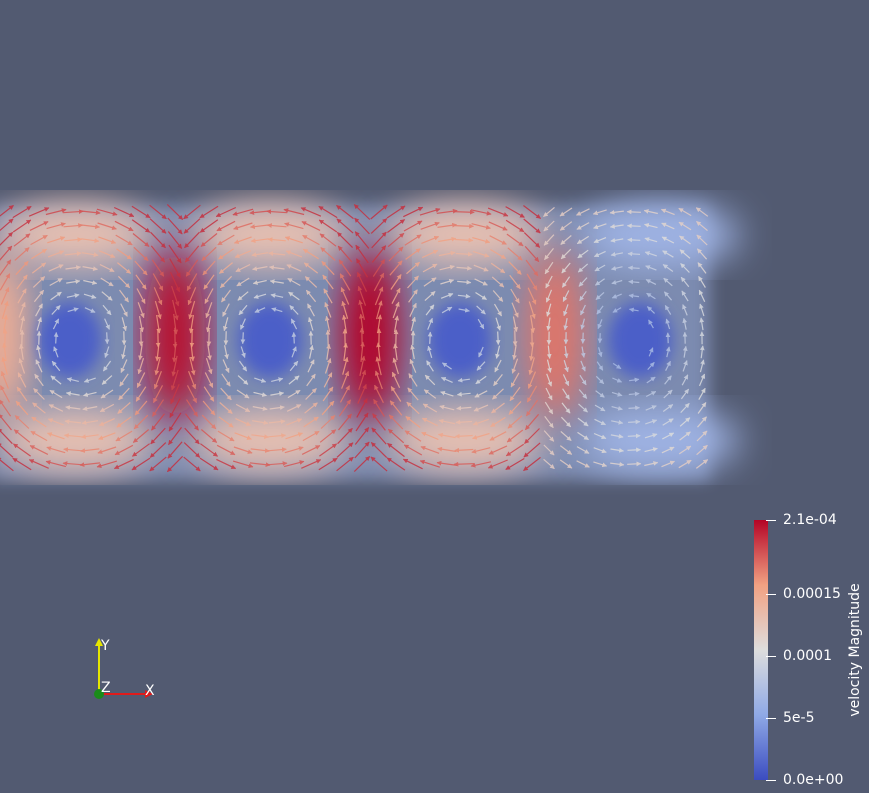  What do you see at coordinates (812, 594) in the screenshot?
I see `colorbar-tick-label: 0.00015` at bounding box center [812, 594].